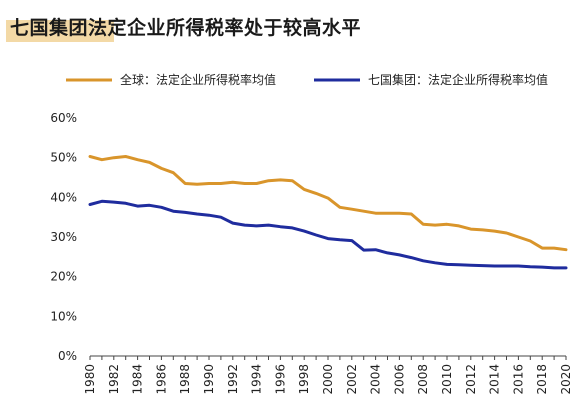 The height and width of the screenshot is (403, 585). Describe the element at coordinates (376, 379) in the screenshot. I see `x-tick-label: 2004` at that location.